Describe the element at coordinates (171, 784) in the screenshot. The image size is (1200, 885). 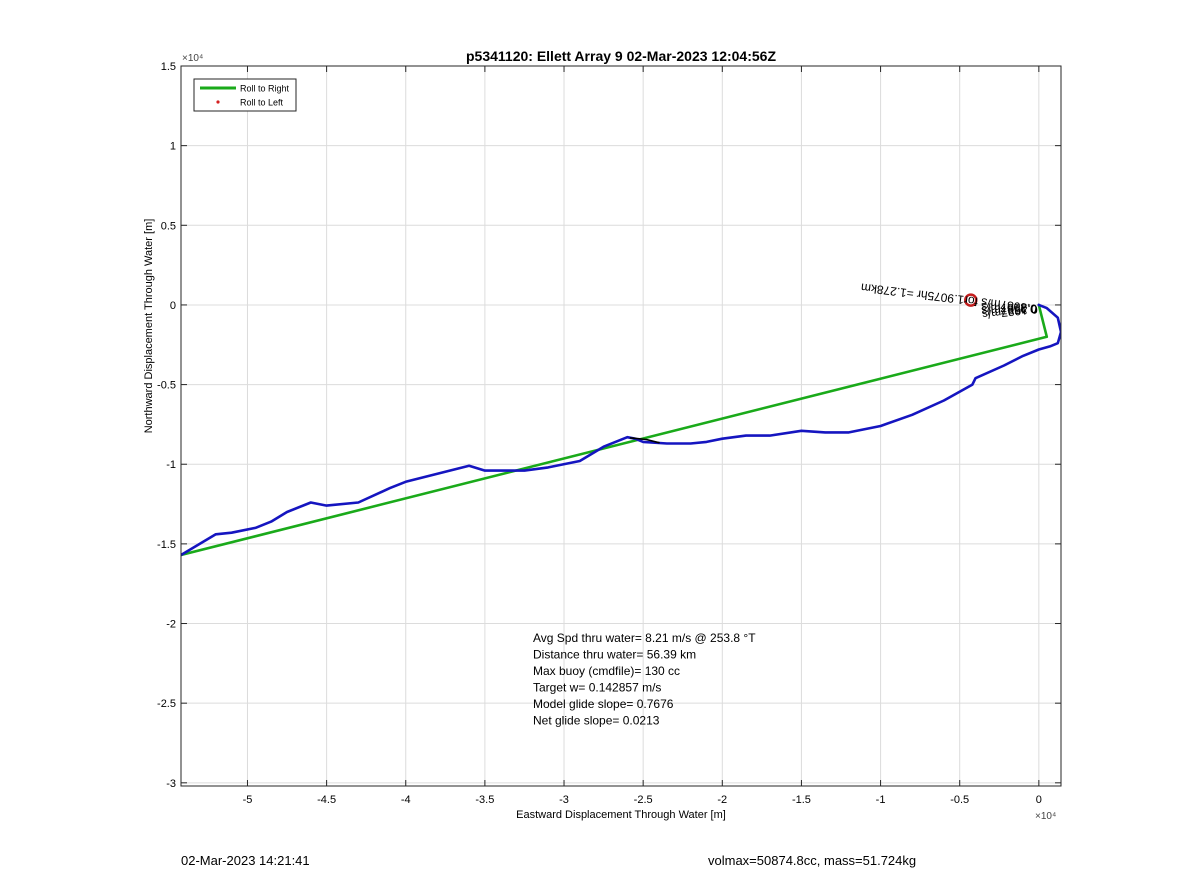
I see `y-tick-label: -3` at that location.